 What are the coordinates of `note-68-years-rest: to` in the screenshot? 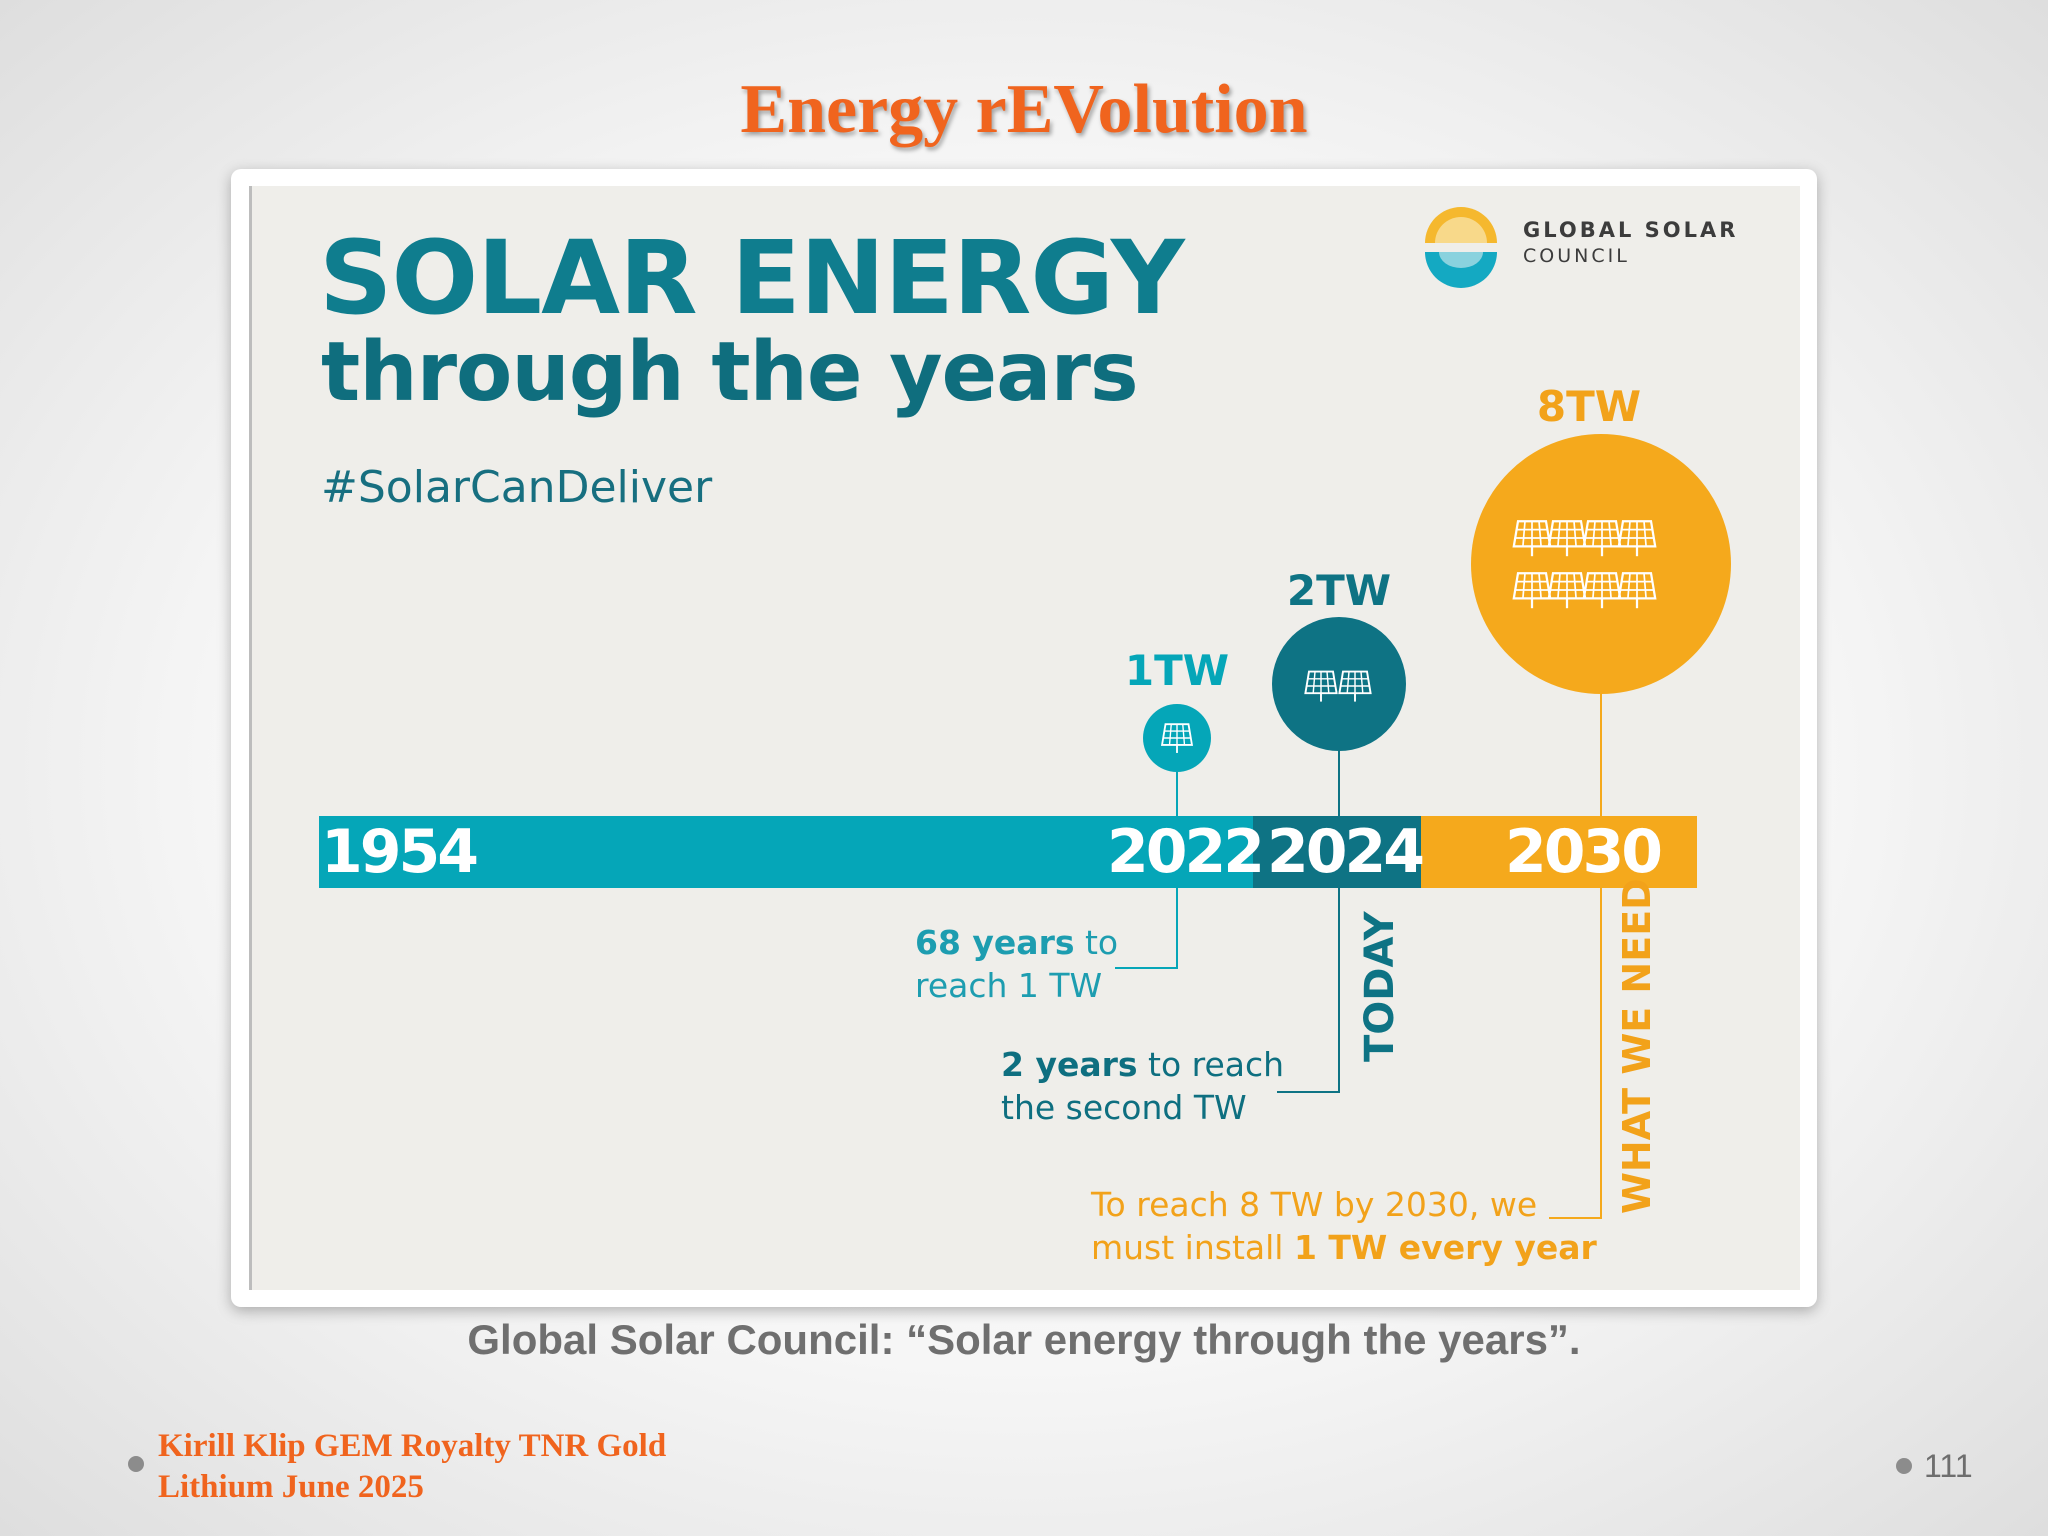 It's located at (1096, 942).